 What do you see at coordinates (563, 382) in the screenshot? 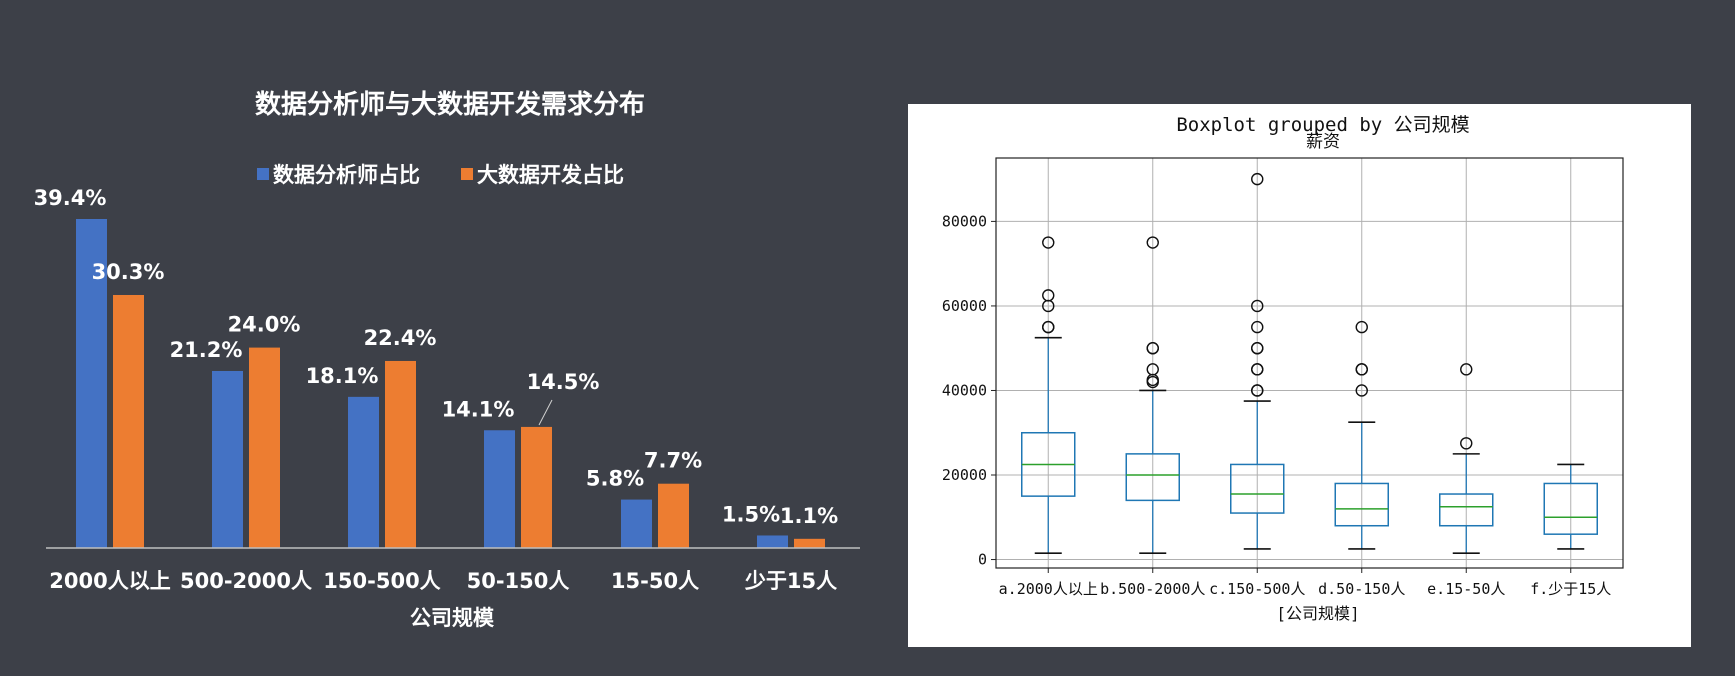
I see `bar-data-label: 14.5%` at bounding box center [563, 382].